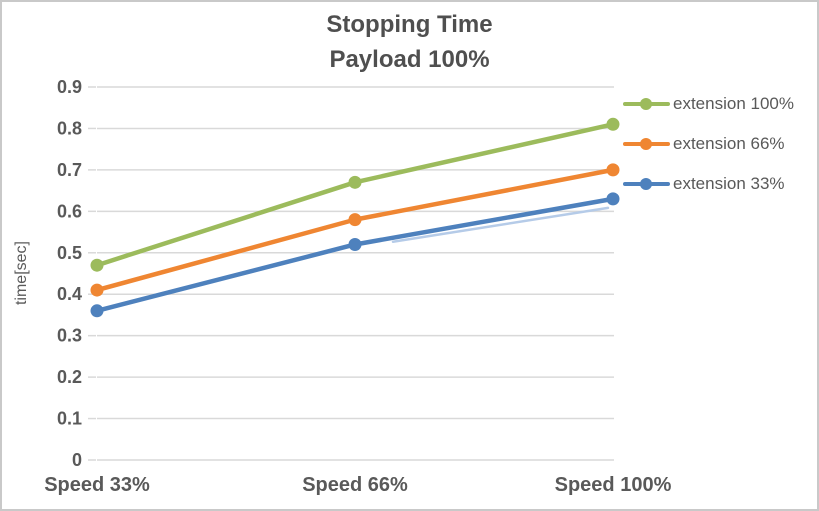 This screenshot has width=819, height=511. I want to click on legend-item: extension 66%, so click(708, 144).